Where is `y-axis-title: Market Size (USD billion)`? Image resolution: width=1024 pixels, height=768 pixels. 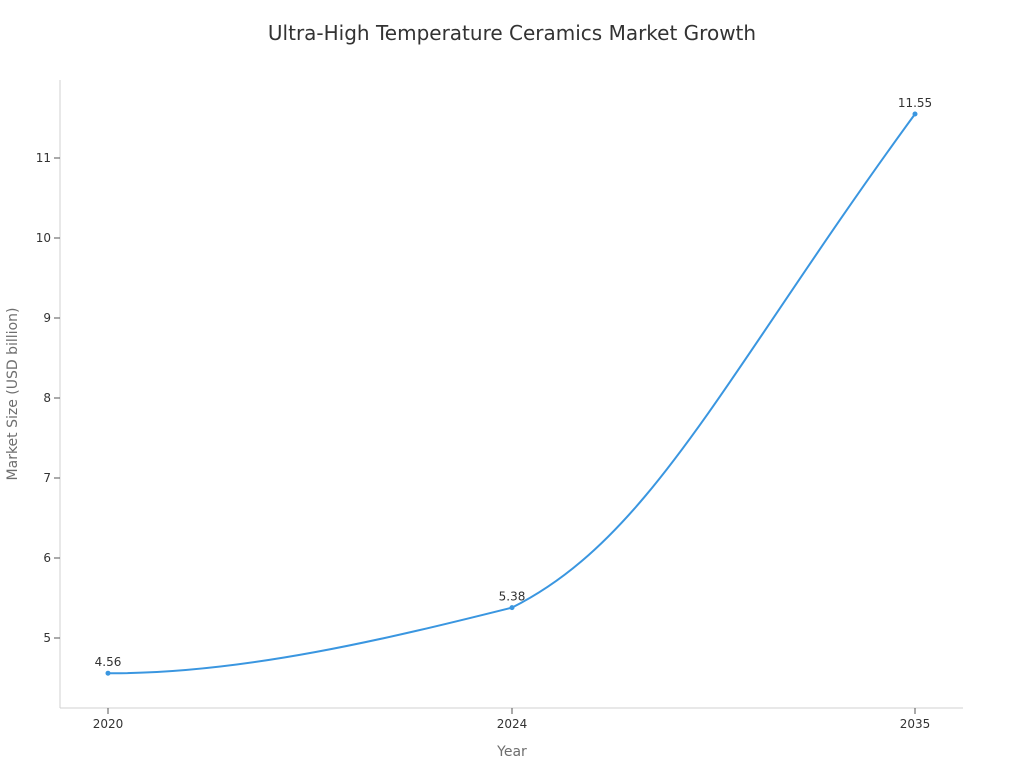 y-axis-title: Market Size (USD billion) is located at coordinates (13, 394).